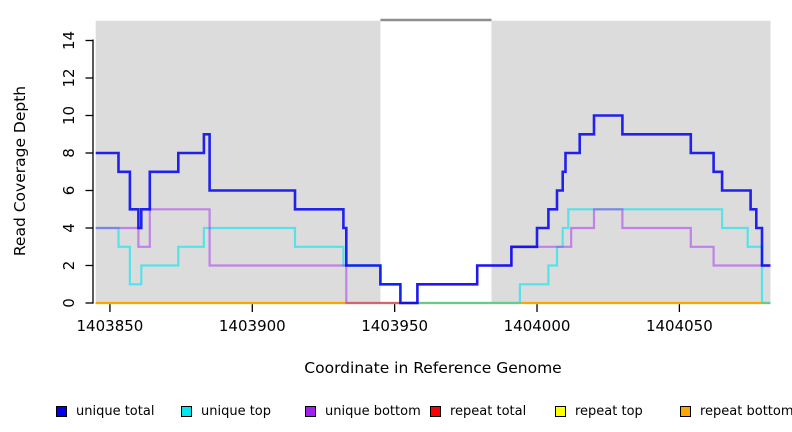  I want to click on legend-swatch-unique-total, so click(61, 411).